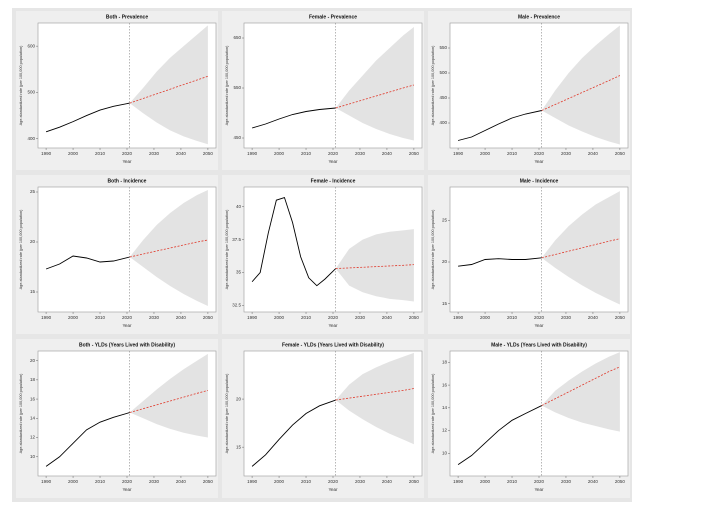  What do you see at coordinates (239, 272) in the screenshot?
I see `y-tick-label: 35` at bounding box center [239, 272].